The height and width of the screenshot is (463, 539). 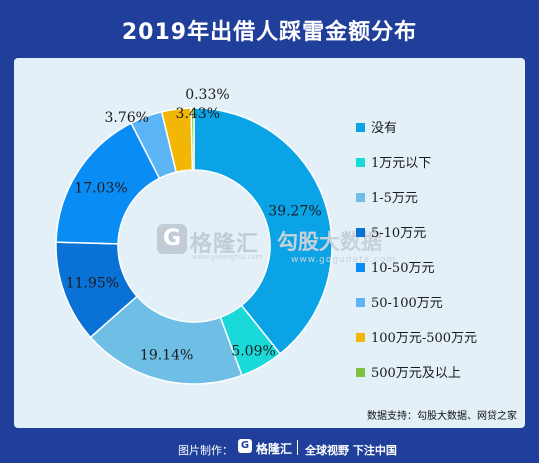 What do you see at coordinates (227, 257) in the screenshot?
I see `watermark-brand-site: www.gelonghui.com` at bounding box center [227, 257].